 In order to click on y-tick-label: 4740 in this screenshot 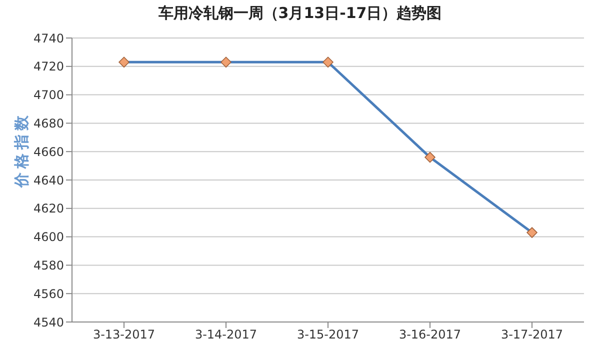, I will do `click(48, 38)`.